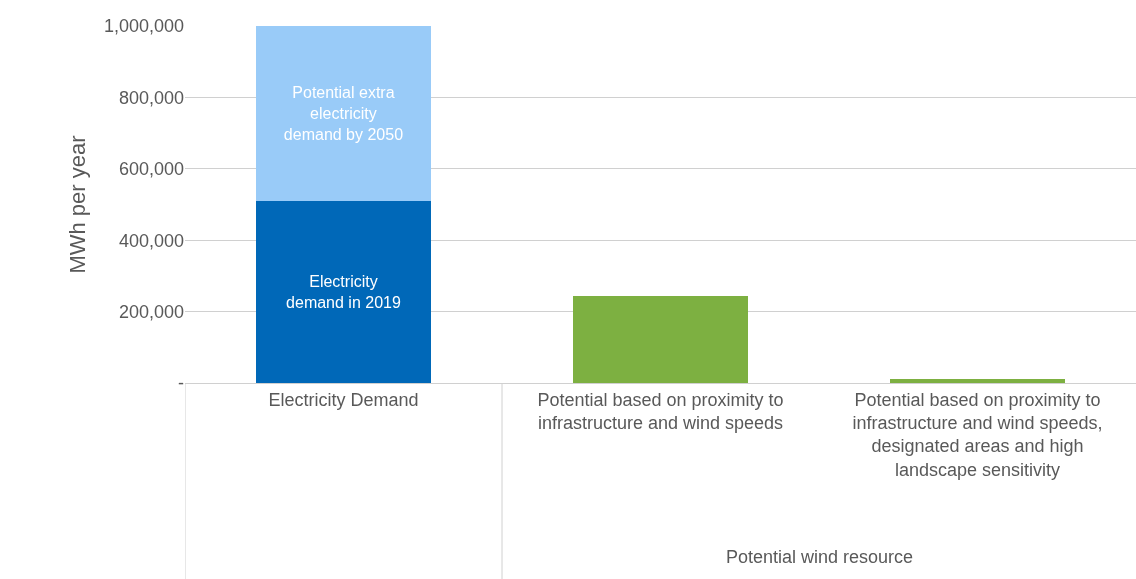  I want to click on x-tick-label: Potential based on proximity to infrastructure and wind speeds, so click(660, 411).